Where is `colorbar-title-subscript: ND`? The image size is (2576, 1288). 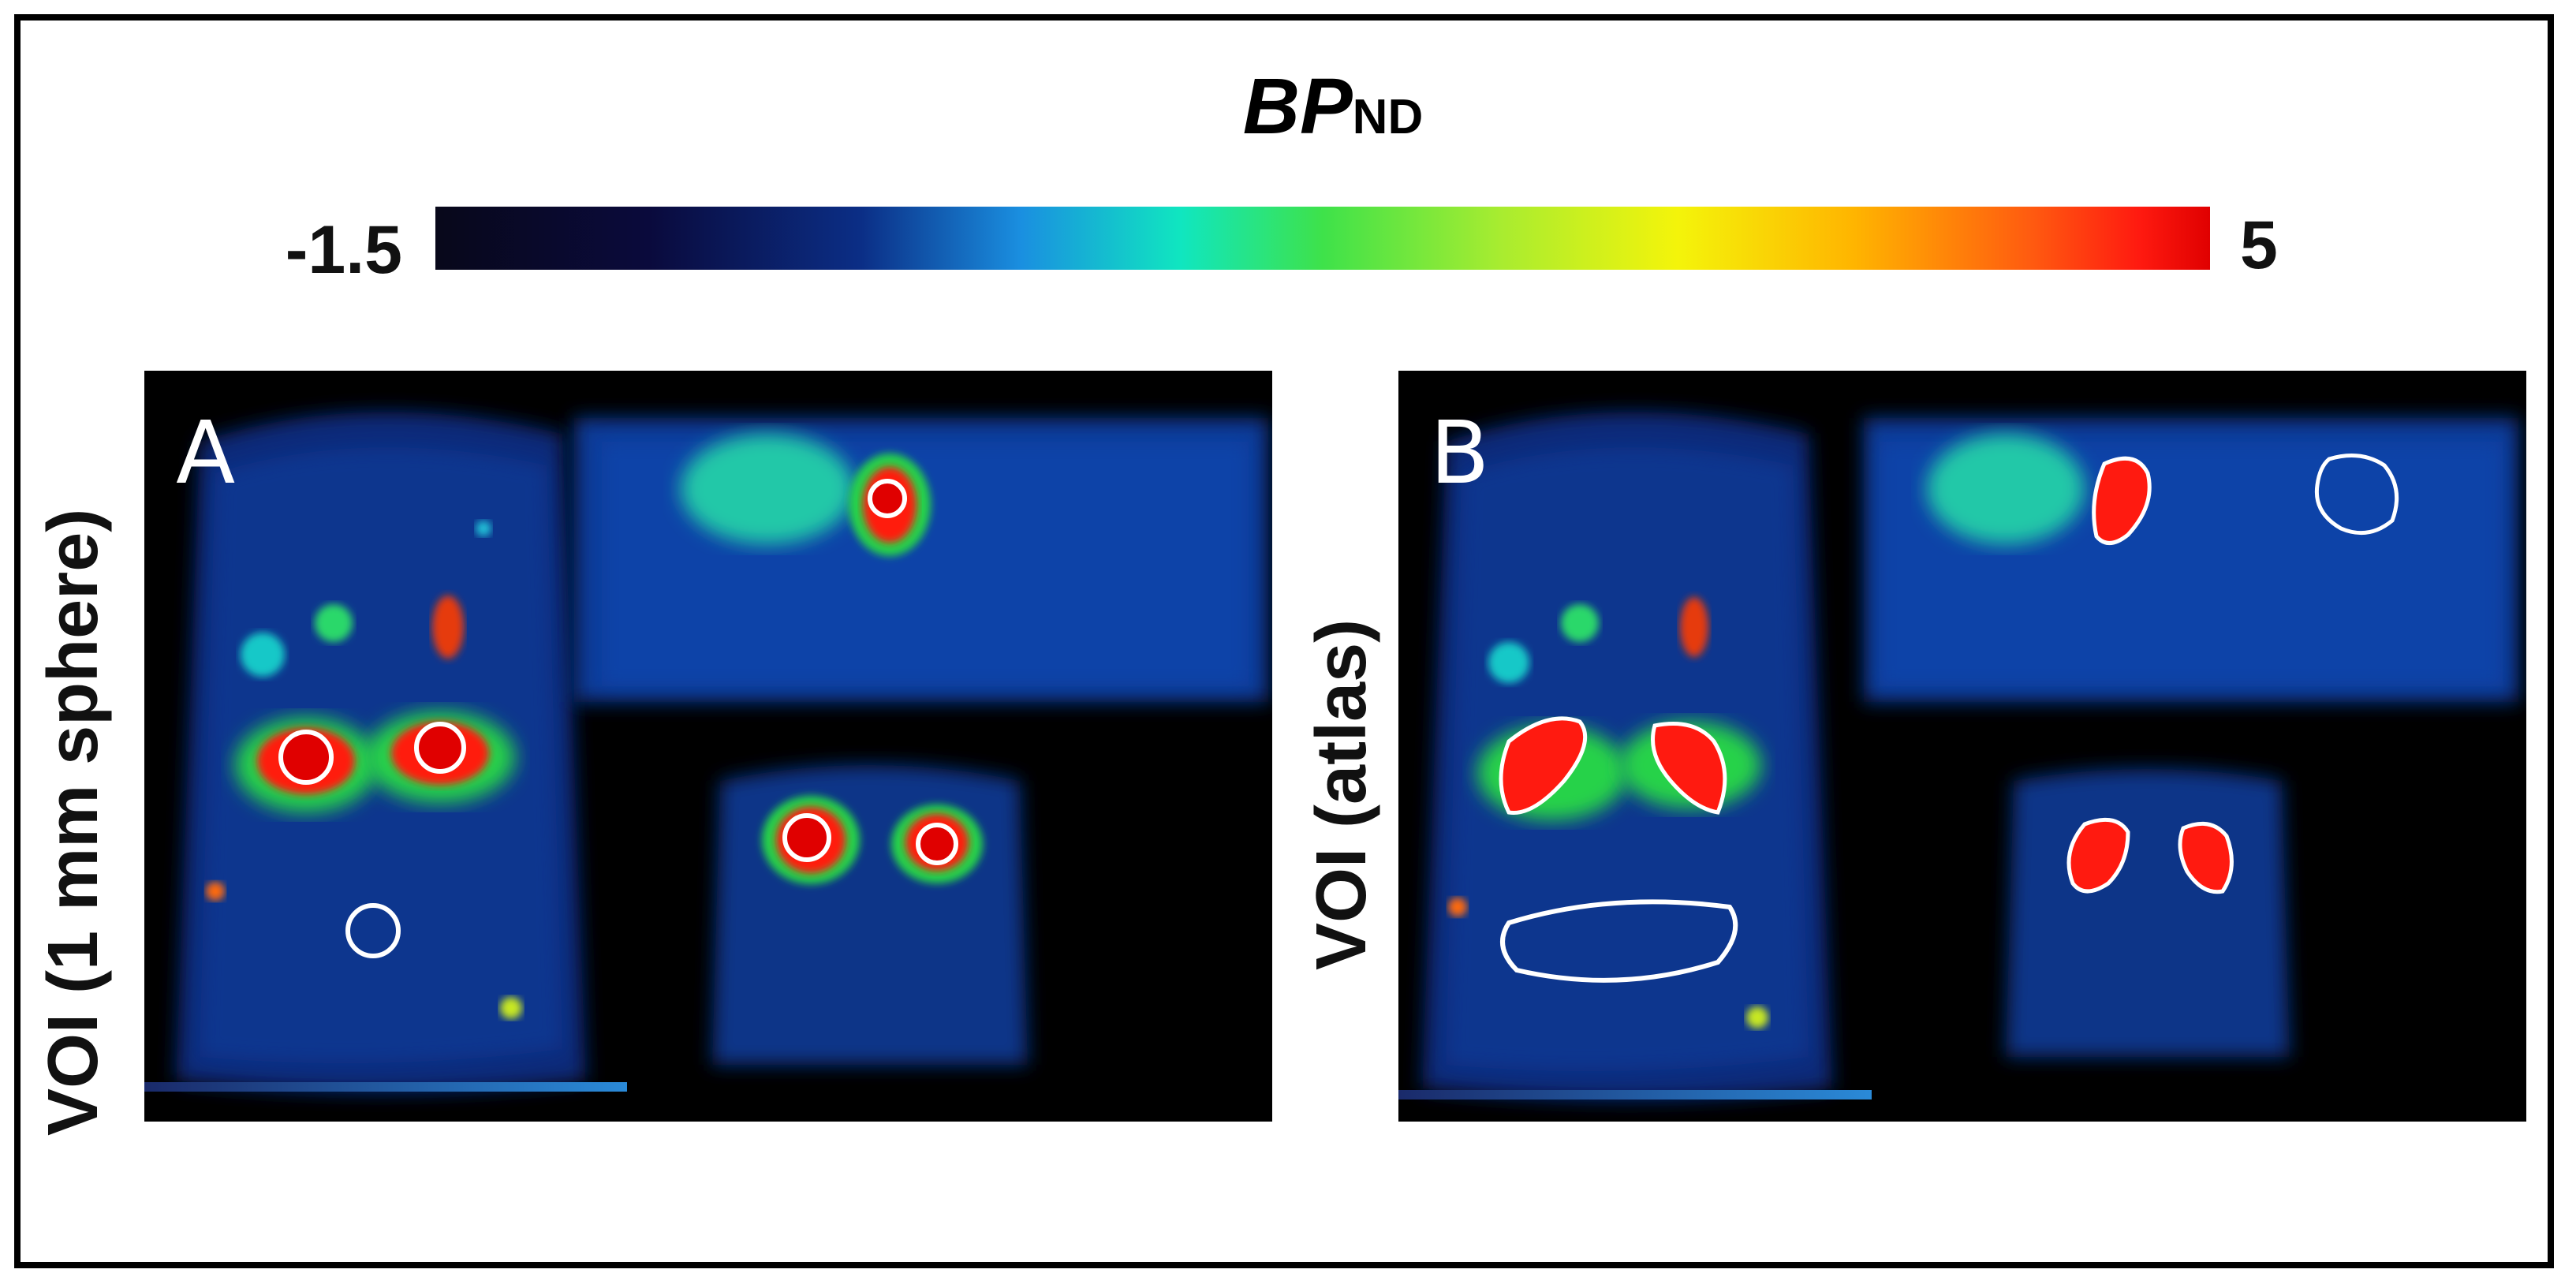 colorbar-title-subscript: ND is located at coordinates (1388, 117).